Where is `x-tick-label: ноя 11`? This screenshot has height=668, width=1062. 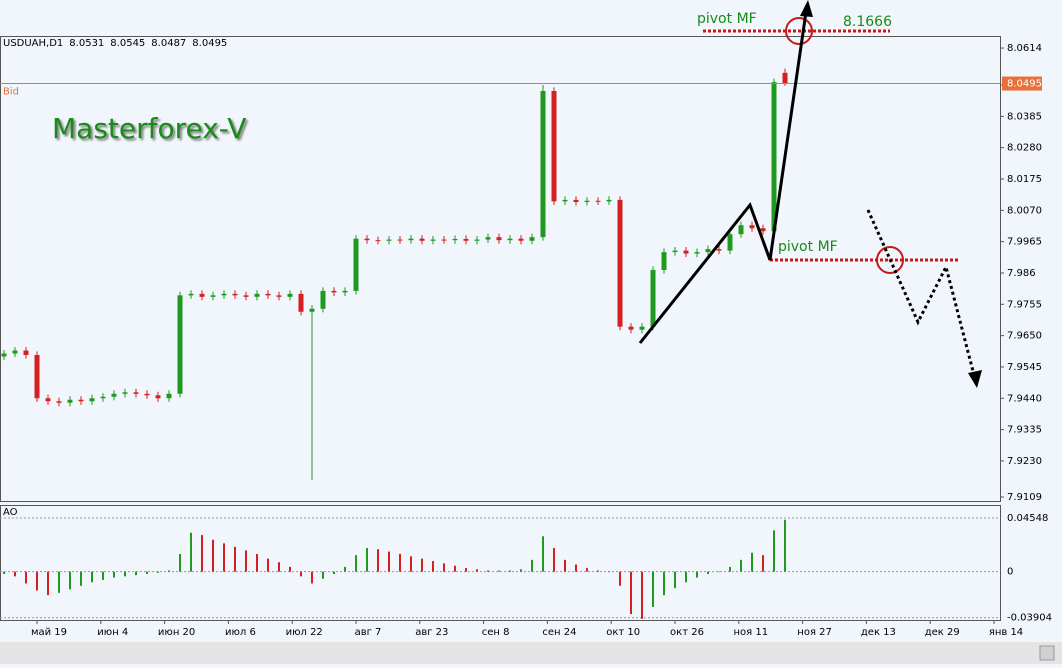
x-tick-label: ноя 11 is located at coordinates (751, 632).